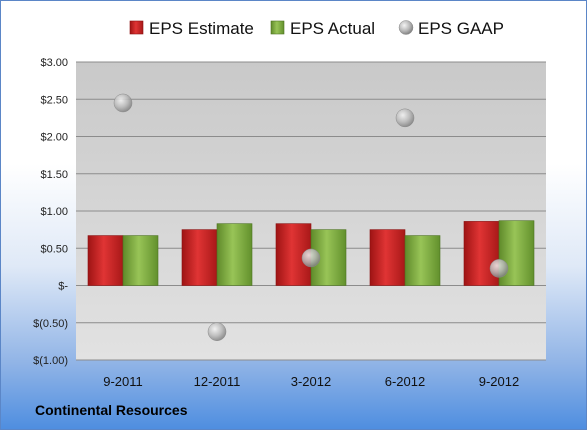  What do you see at coordinates (422, 260) in the screenshot?
I see `bar-eps-actual-6-2012` at bounding box center [422, 260].